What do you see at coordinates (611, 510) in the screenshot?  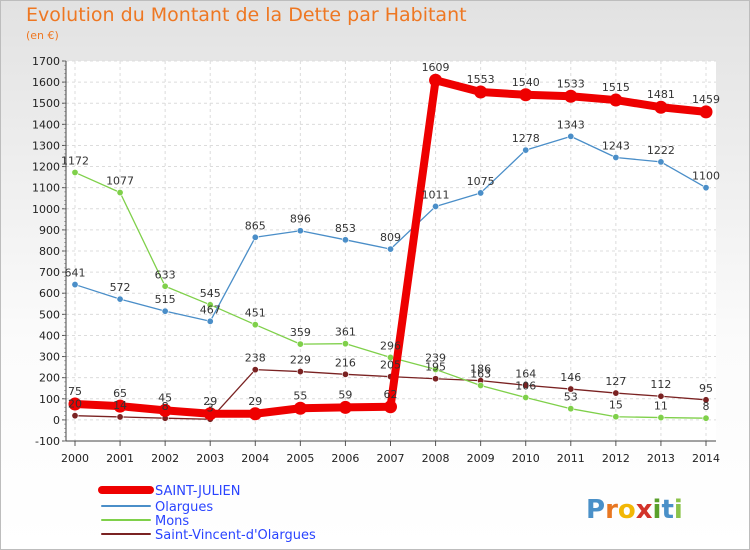 I see `brand-letter: r` at bounding box center [611, 510].